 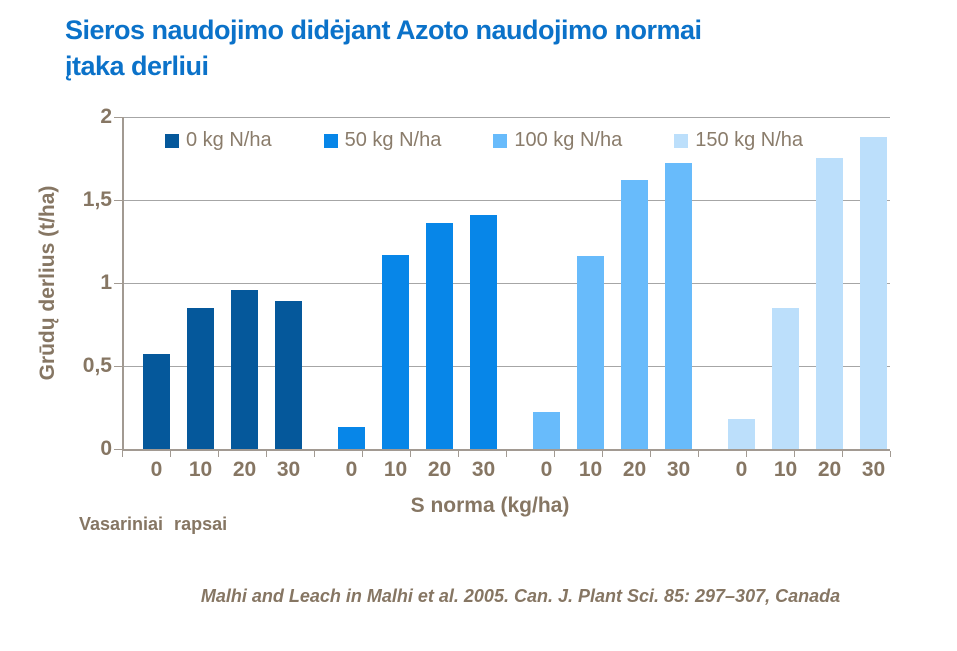 What do you see at coordinates (490, 505) in the screenshot?
I see `x-axis-title: S norma (kg/ha)` at bounding box center [490, 505].